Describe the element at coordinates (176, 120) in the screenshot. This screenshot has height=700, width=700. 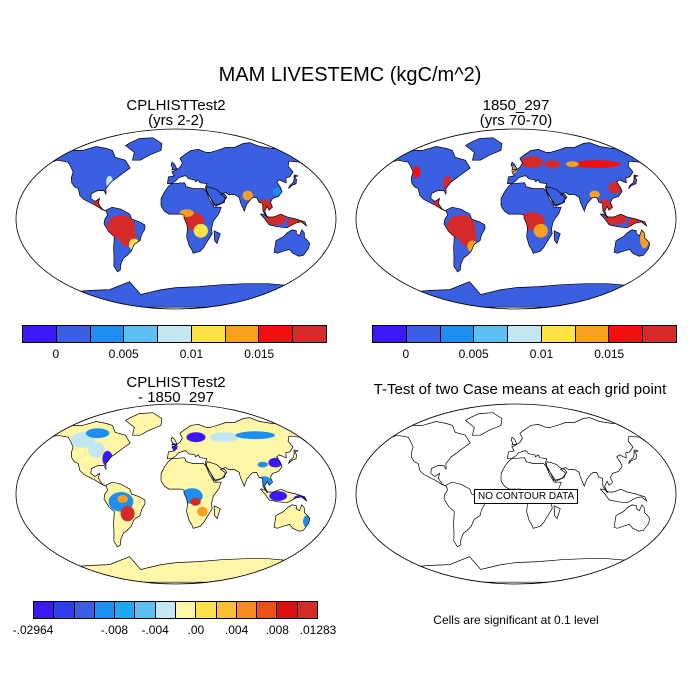
I see `panel-subtitle-top-left: (yrs 2-2)` at that location.